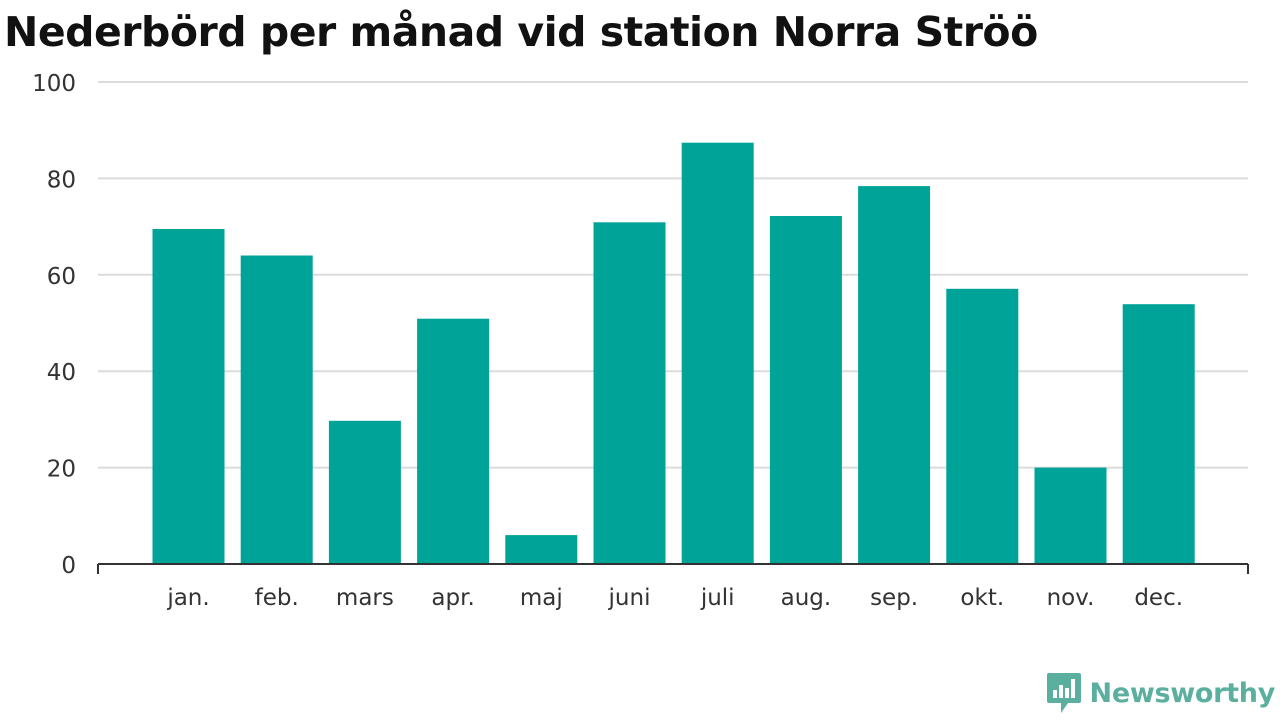 The height and width of the screenshot is (720, 1280). Describe the element at coordinates (61, 470) in the screenshot. I see `y-tick-label: 20` at that location.